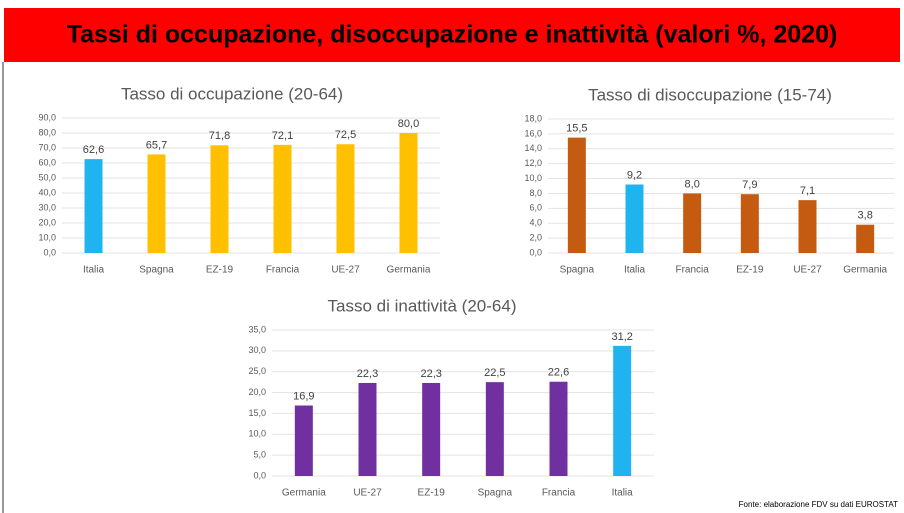 This screenshot has width=904, height=513. What do you see at coordinates (47, 147) in the screenshot?
I see `y-tick-label: 70,0` at bounding box center [47, 147].